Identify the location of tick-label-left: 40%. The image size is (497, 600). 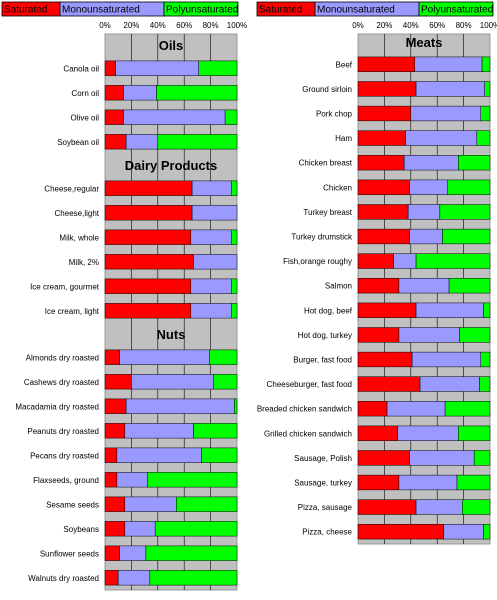
(158, 25).